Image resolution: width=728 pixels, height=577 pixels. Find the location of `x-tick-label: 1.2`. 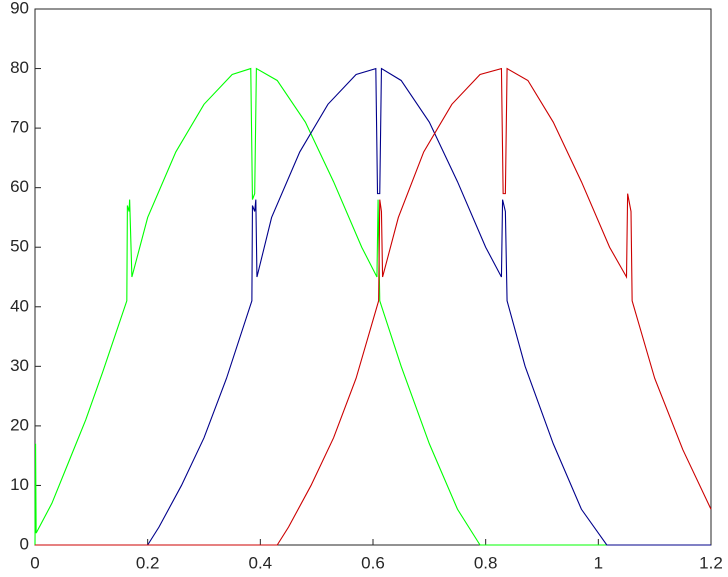

x-tick-label: 1.2 is located at coordinates (711, 562).